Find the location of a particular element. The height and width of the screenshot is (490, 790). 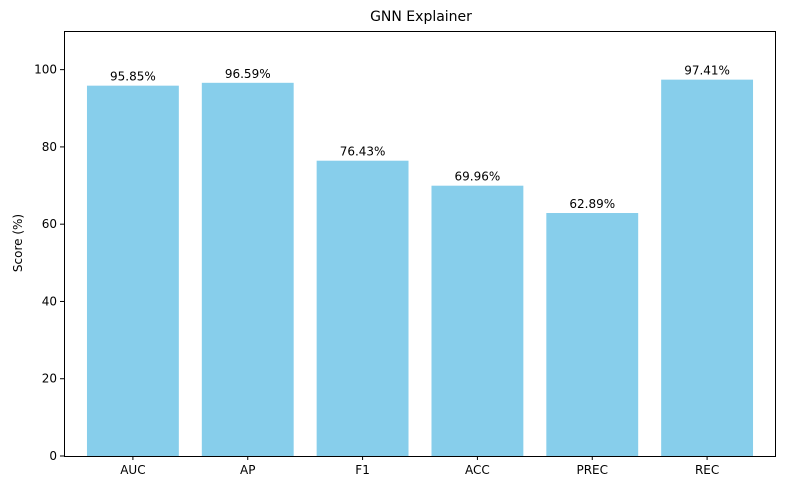

y-tick-label-20: 20 is located at coordinates (49, 379).